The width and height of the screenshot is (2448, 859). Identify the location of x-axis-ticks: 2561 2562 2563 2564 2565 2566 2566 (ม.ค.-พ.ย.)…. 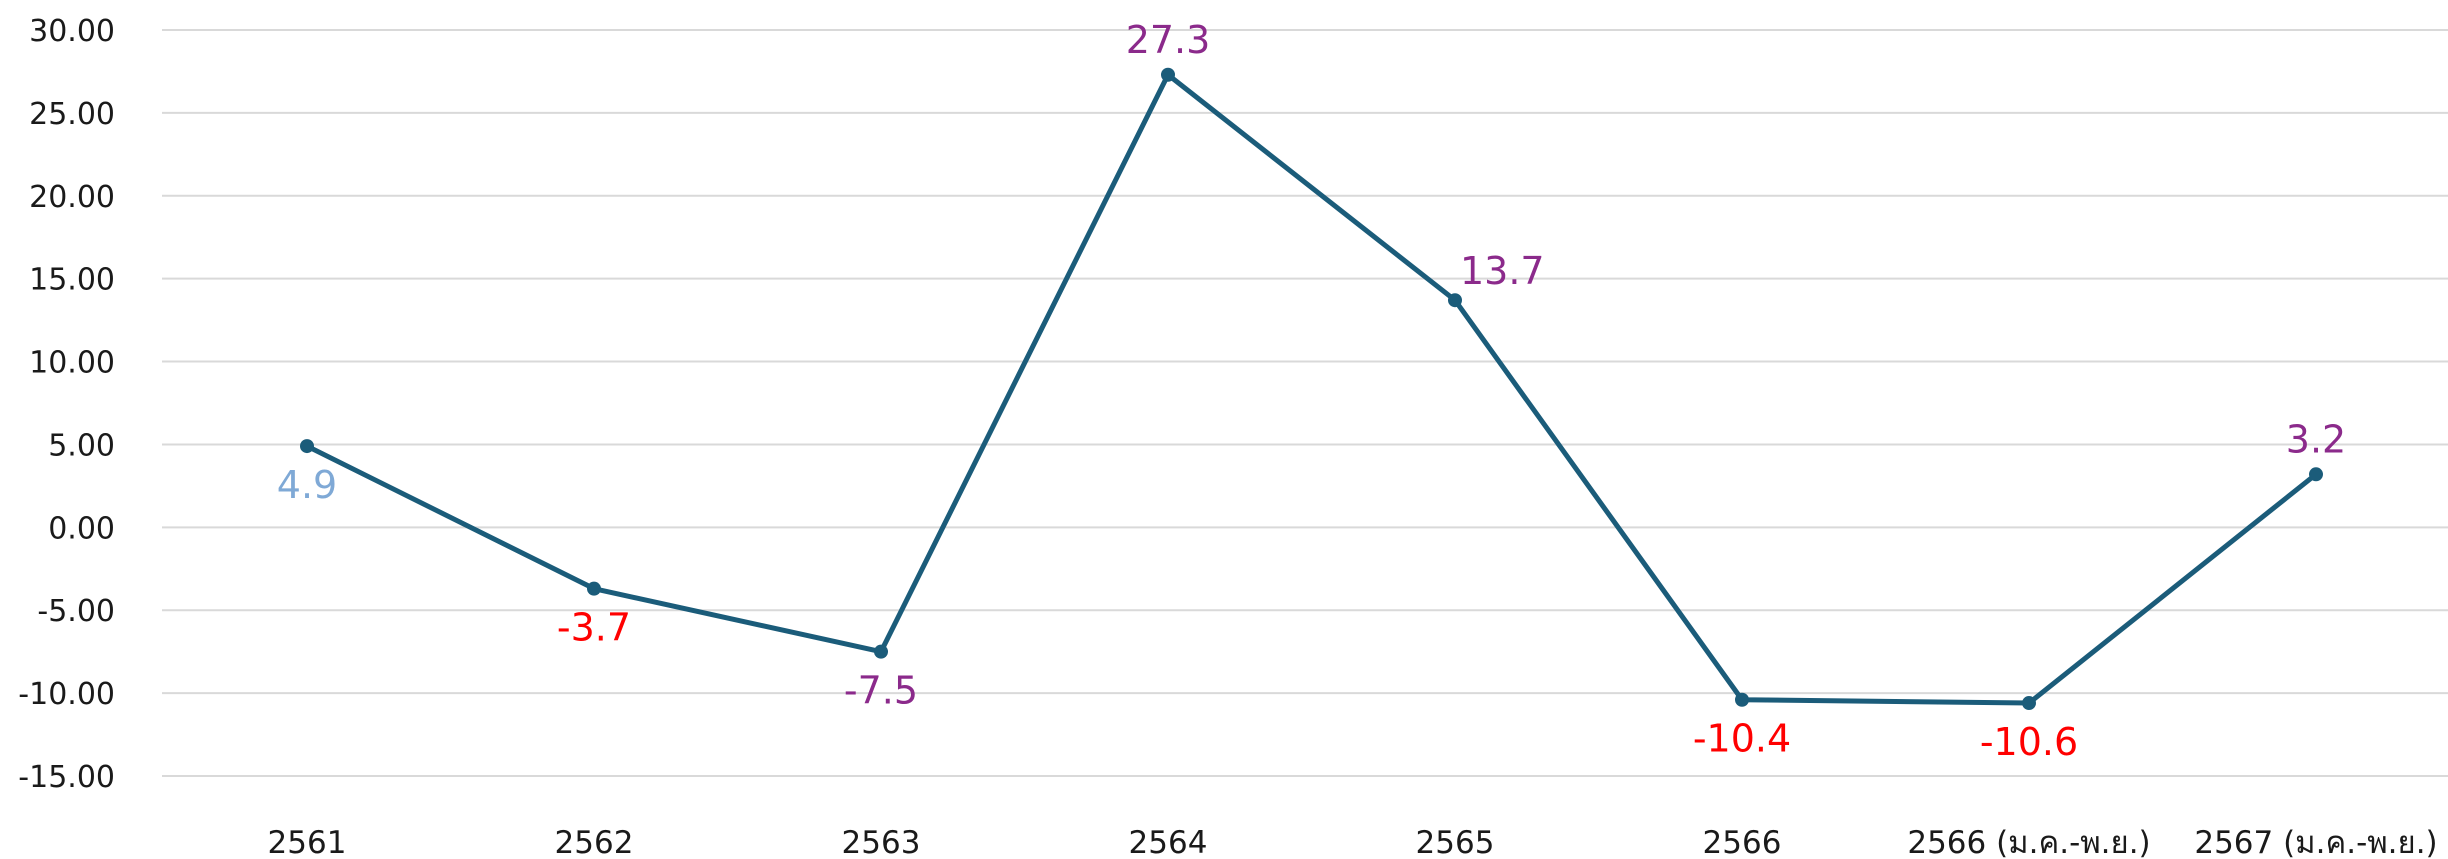
(1353, 842).